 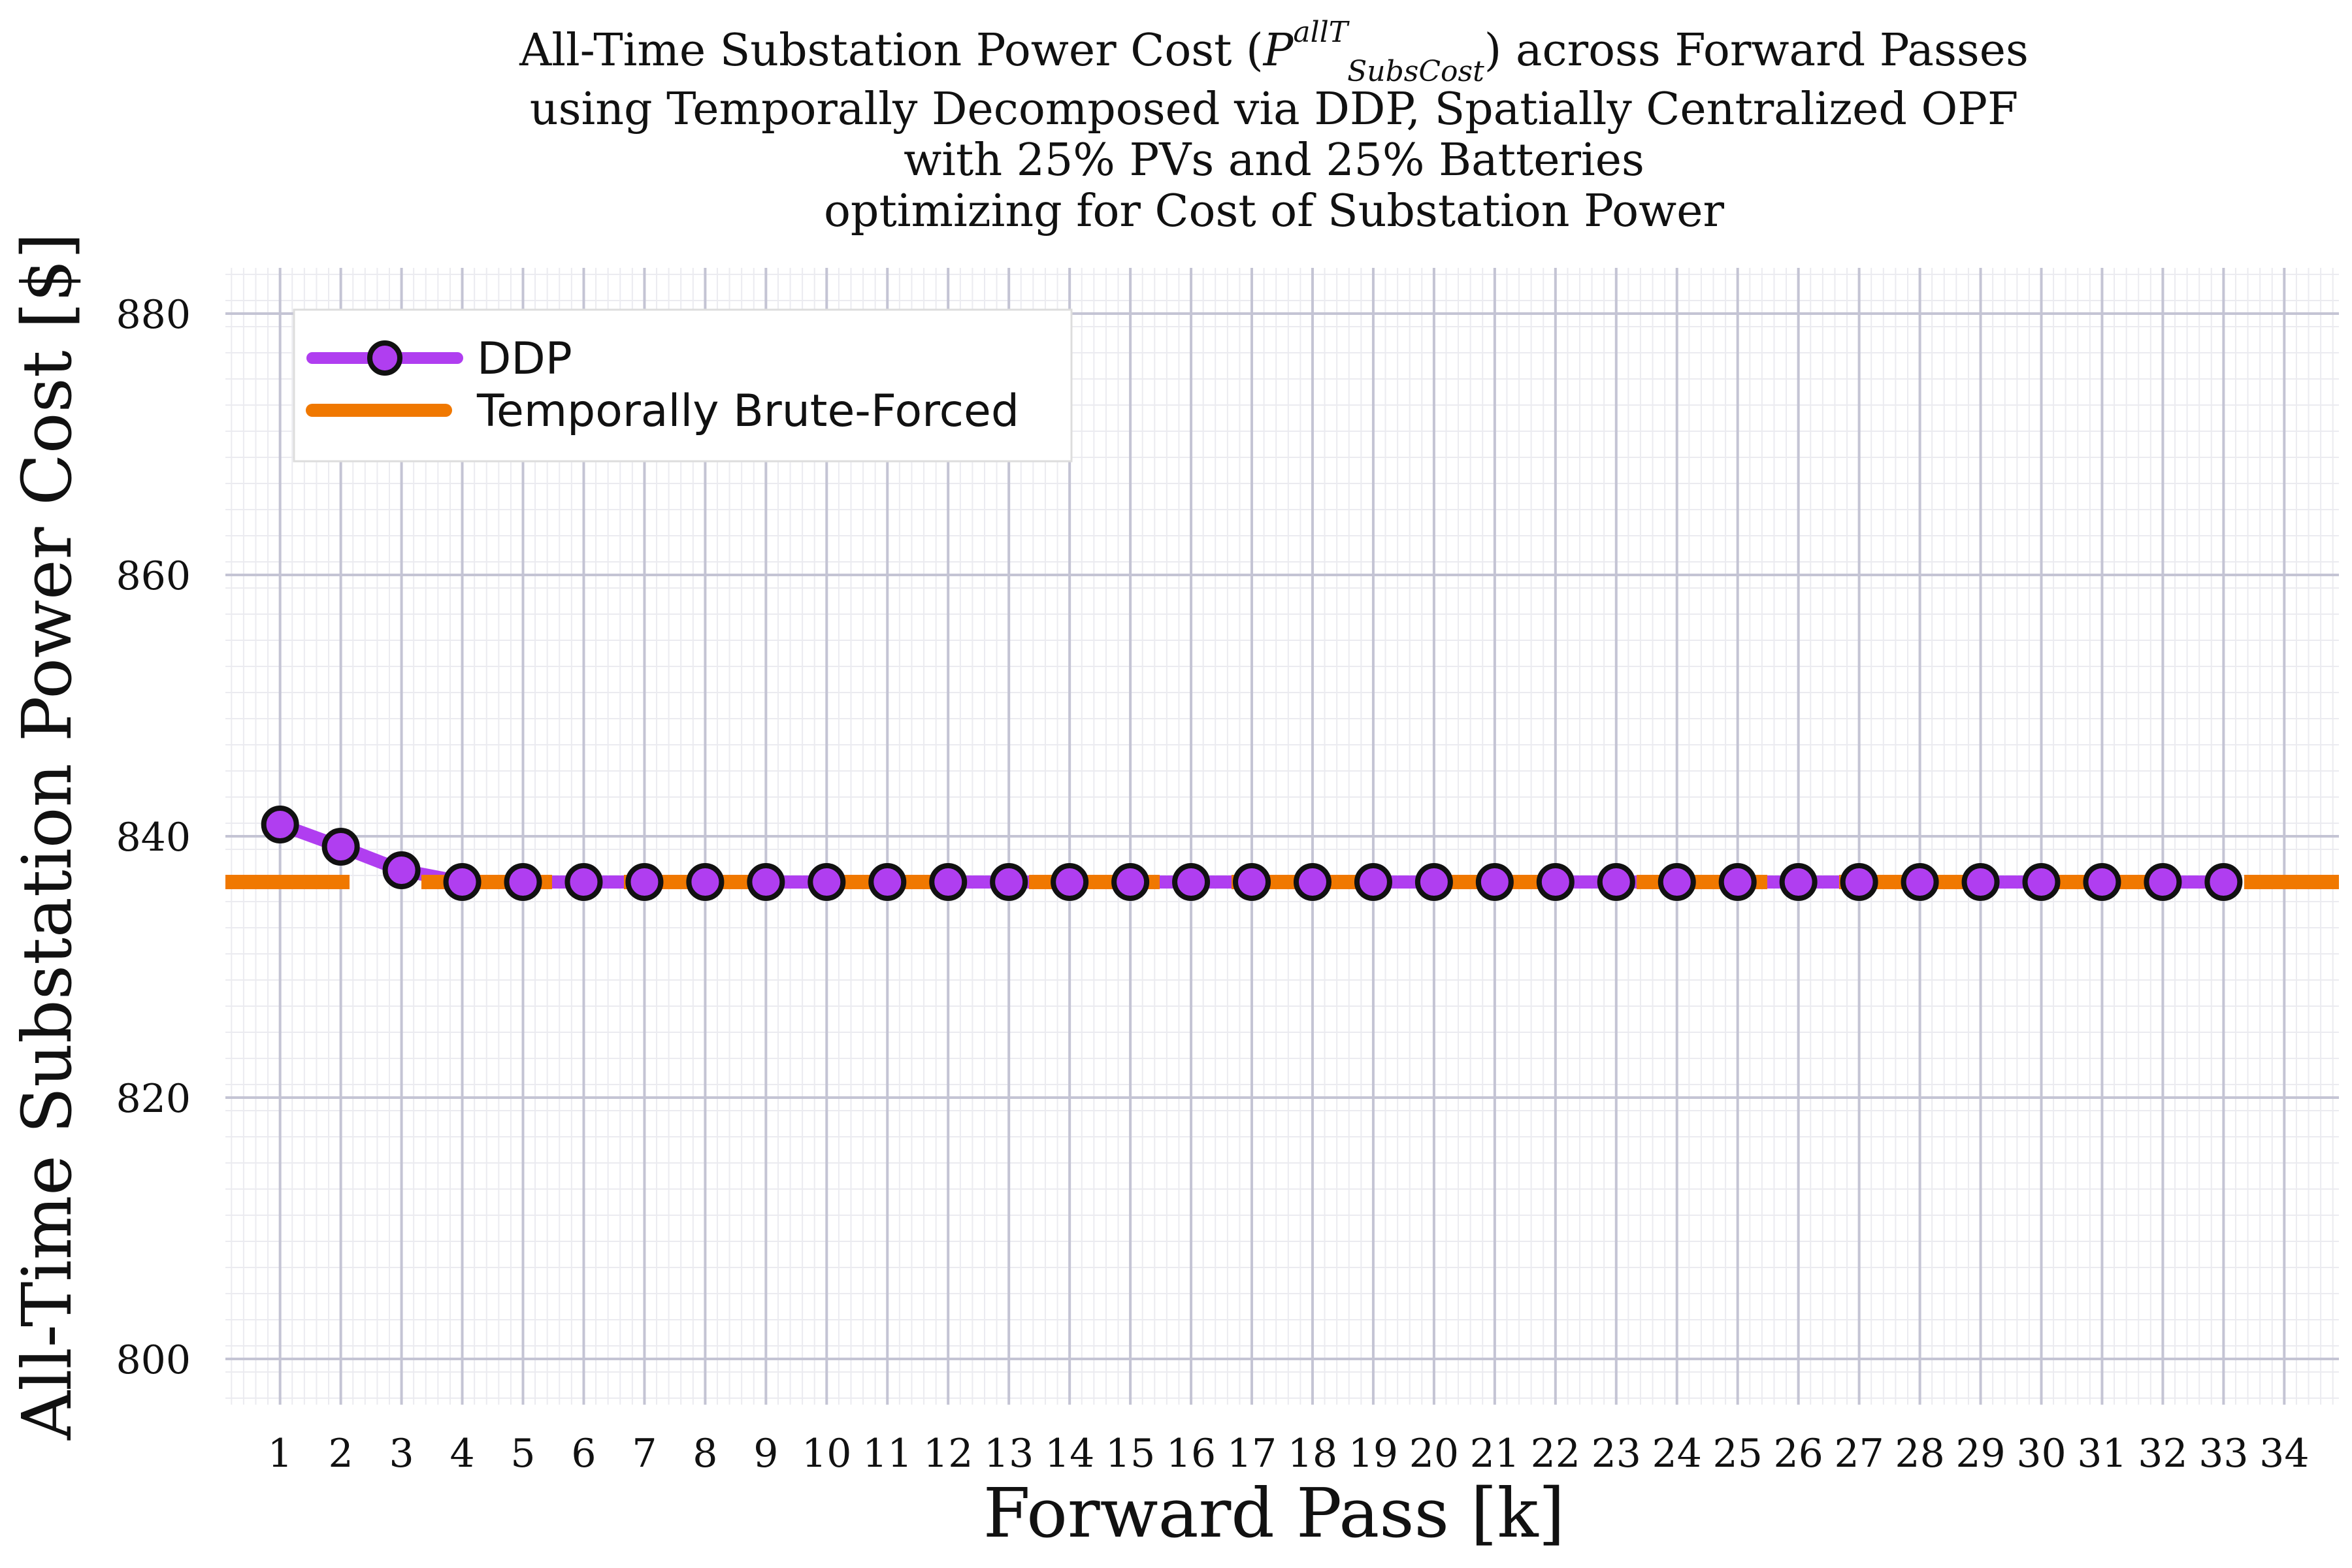 I want to click on chart-title-line-4: optimizing for Cost of Substation Power, so click(x=1274, y=211).